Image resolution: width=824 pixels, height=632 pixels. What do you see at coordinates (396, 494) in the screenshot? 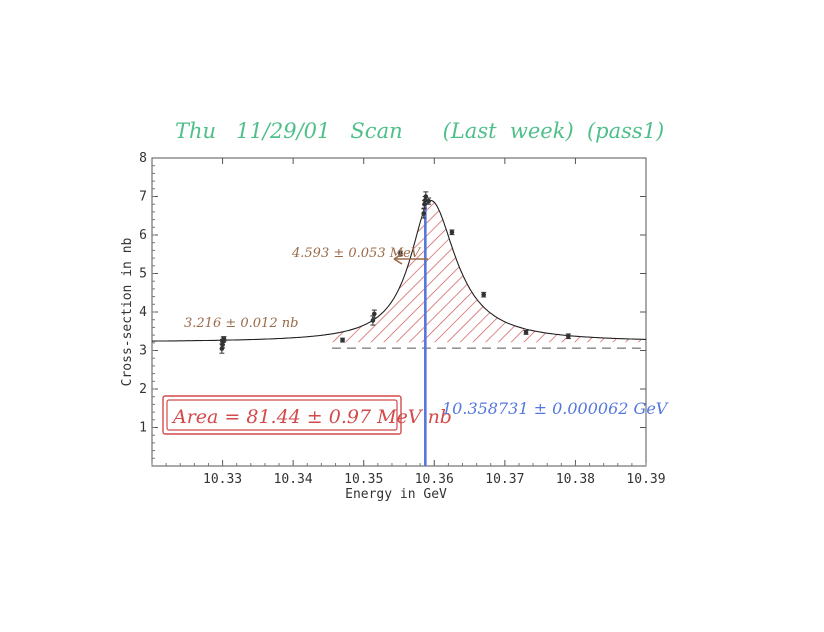
I see `x-axis-label: Energy in GeV` at bounding box center [396, 494].